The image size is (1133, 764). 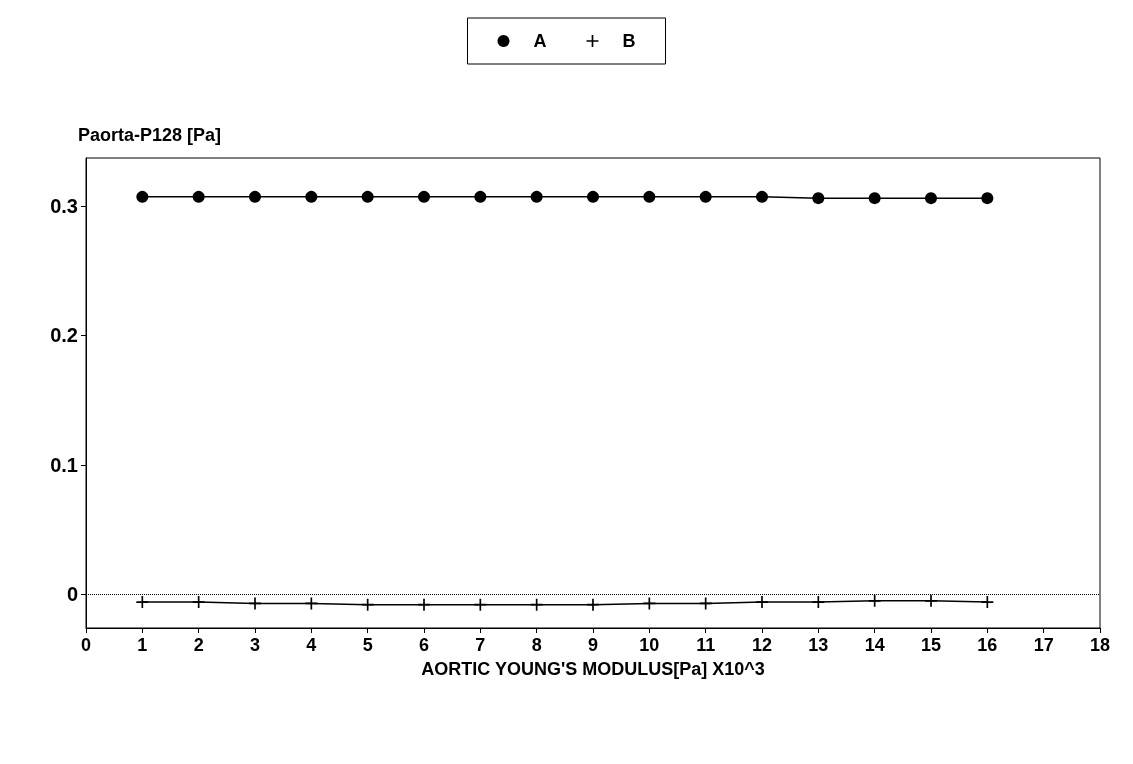 I want to click on y-tick-label: 0, so click(x=72, y=594).